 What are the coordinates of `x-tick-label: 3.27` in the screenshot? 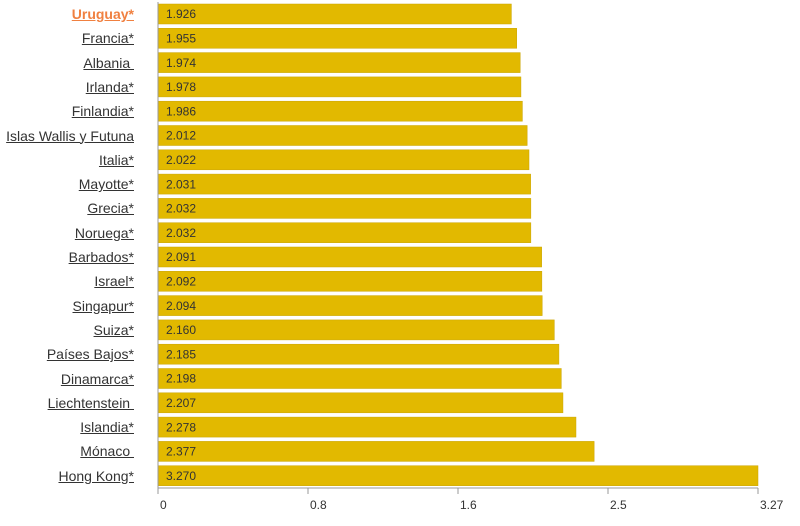 It's located at (772, 505).